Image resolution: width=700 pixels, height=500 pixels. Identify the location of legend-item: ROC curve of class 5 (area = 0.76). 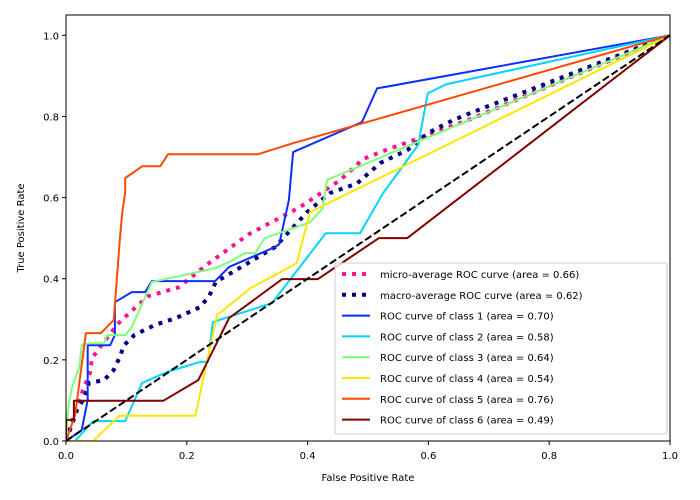
(448, 400).